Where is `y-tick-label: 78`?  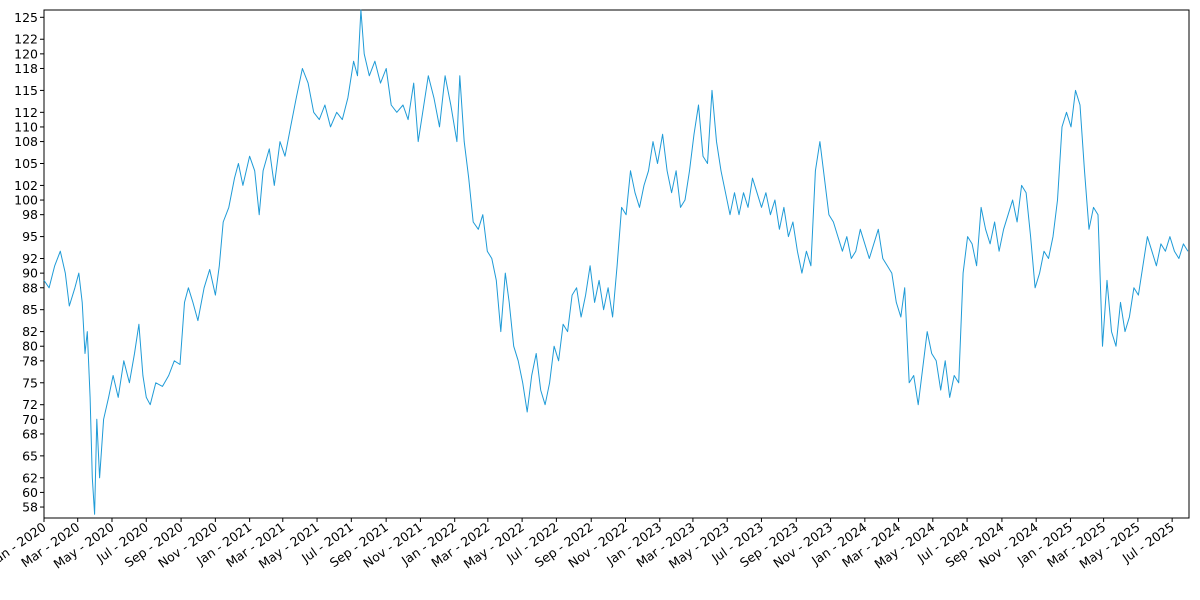 y-tick-label: 78 is located at coordinates (30, 360).